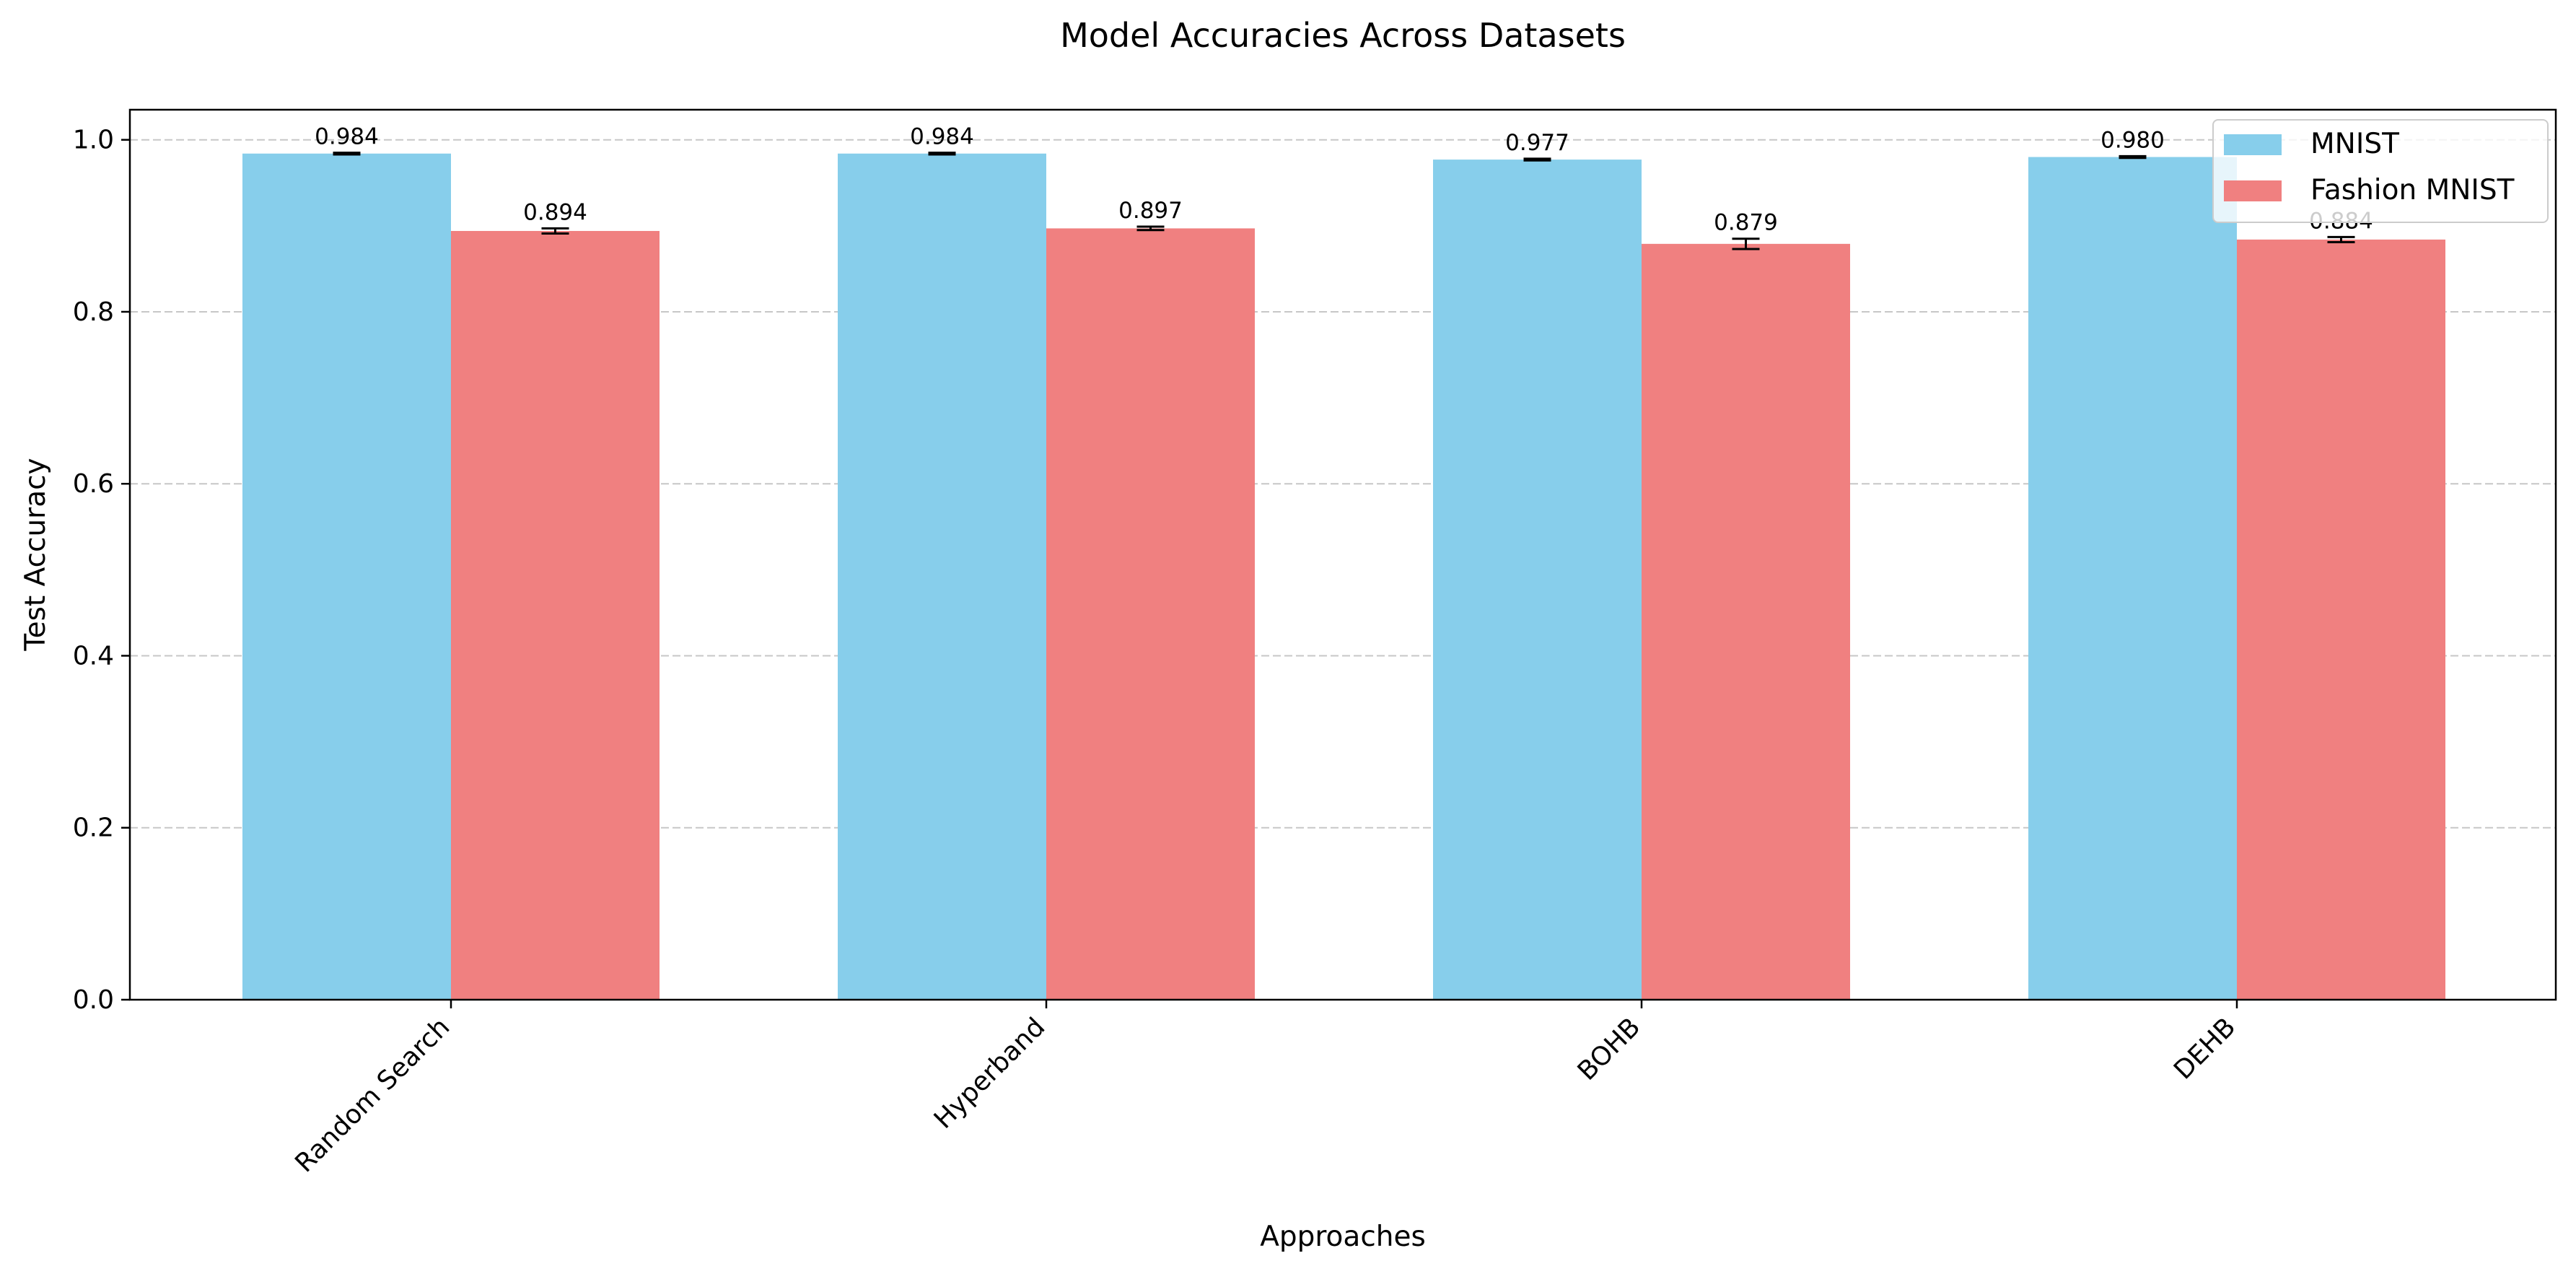 The height and width of the screenshot is (1274, 2576). Describe the element at coordinates (1746, 223) in the screenshot. I see `data-label: 0.879` at that location.